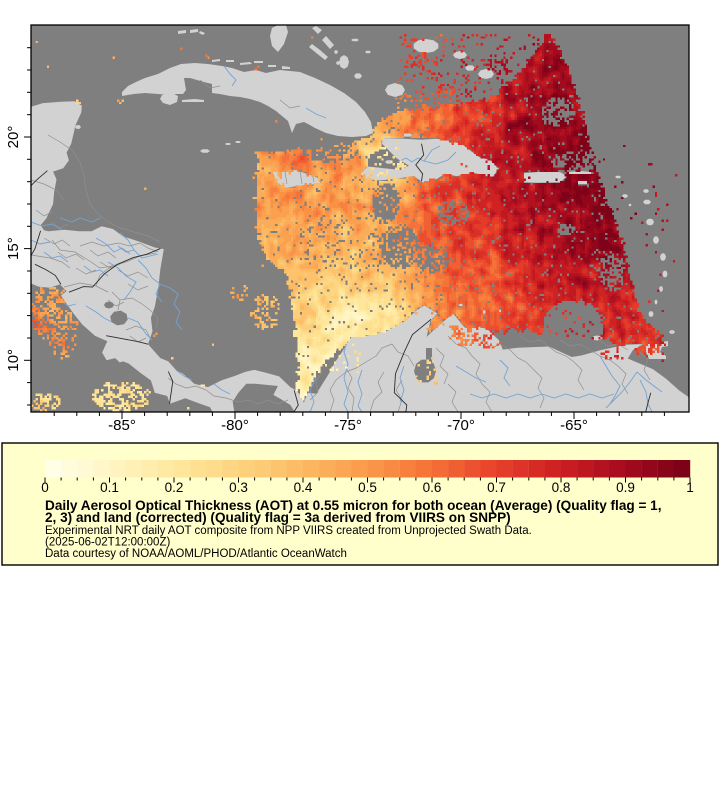 Image resolution: width=720 pixels, height=800 pixels. Describe the element at coordinates (122, 425) in the screenshot. I see `svg-text: -85°` at that location.